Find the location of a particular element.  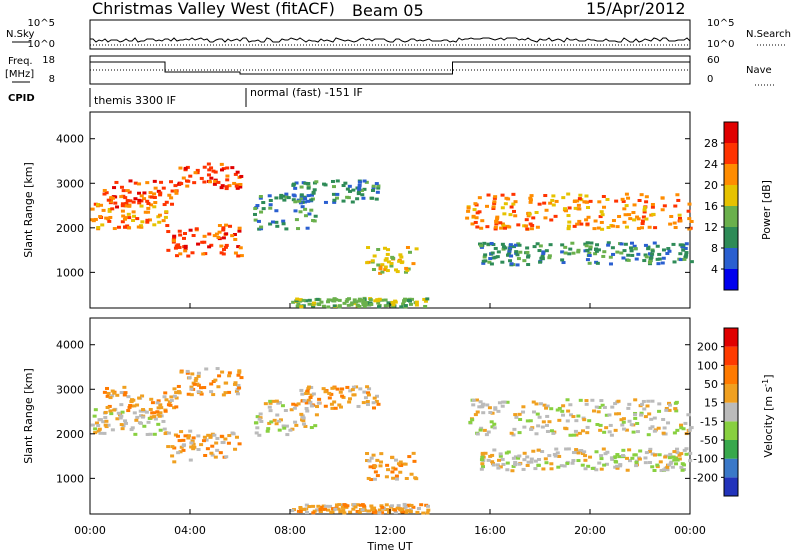

y-tick-label: 2000 is located at coordinates (70, 228).